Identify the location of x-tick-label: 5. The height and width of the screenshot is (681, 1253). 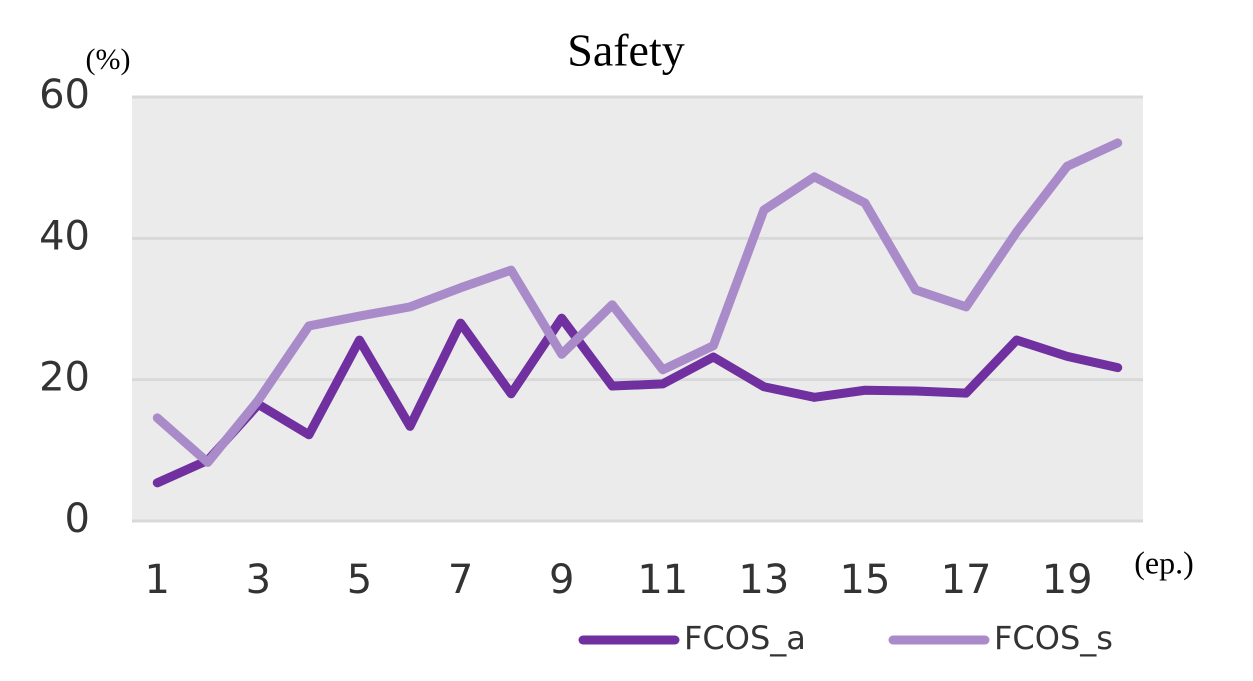
(359, 580).